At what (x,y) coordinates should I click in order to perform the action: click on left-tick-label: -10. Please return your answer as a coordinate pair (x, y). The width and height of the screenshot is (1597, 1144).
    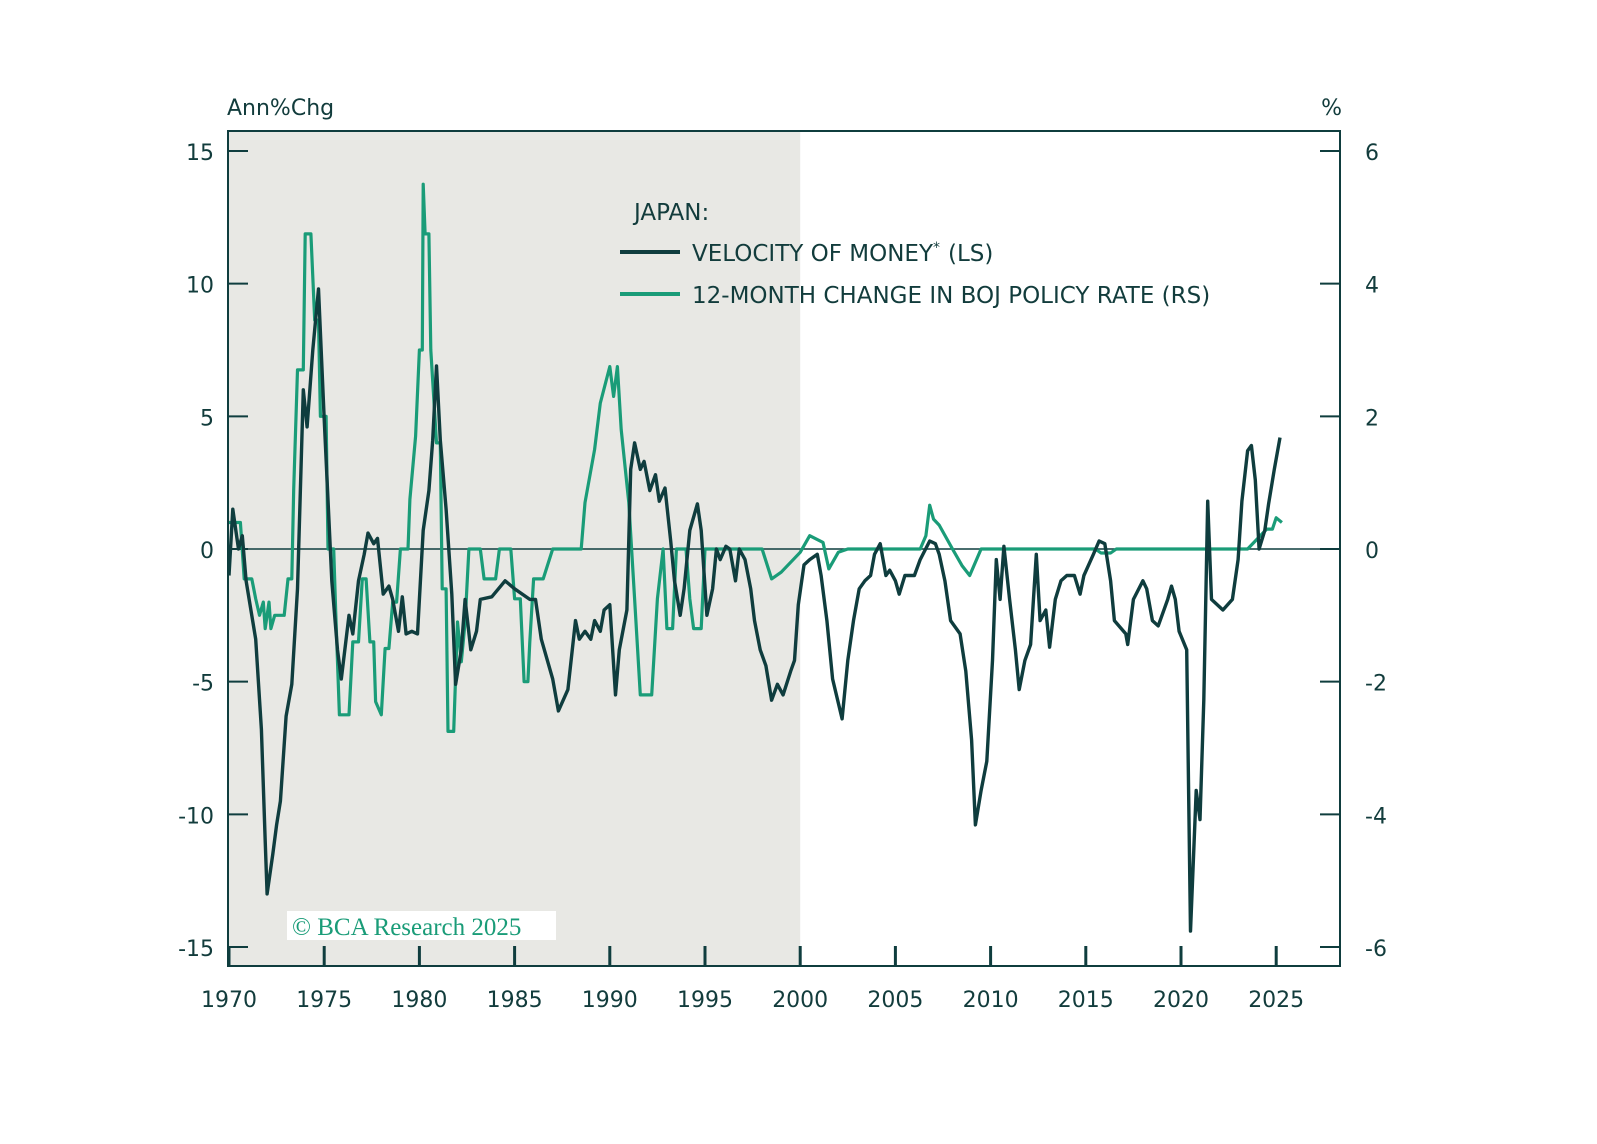
    Looking at the image, I should click on (196, 816).